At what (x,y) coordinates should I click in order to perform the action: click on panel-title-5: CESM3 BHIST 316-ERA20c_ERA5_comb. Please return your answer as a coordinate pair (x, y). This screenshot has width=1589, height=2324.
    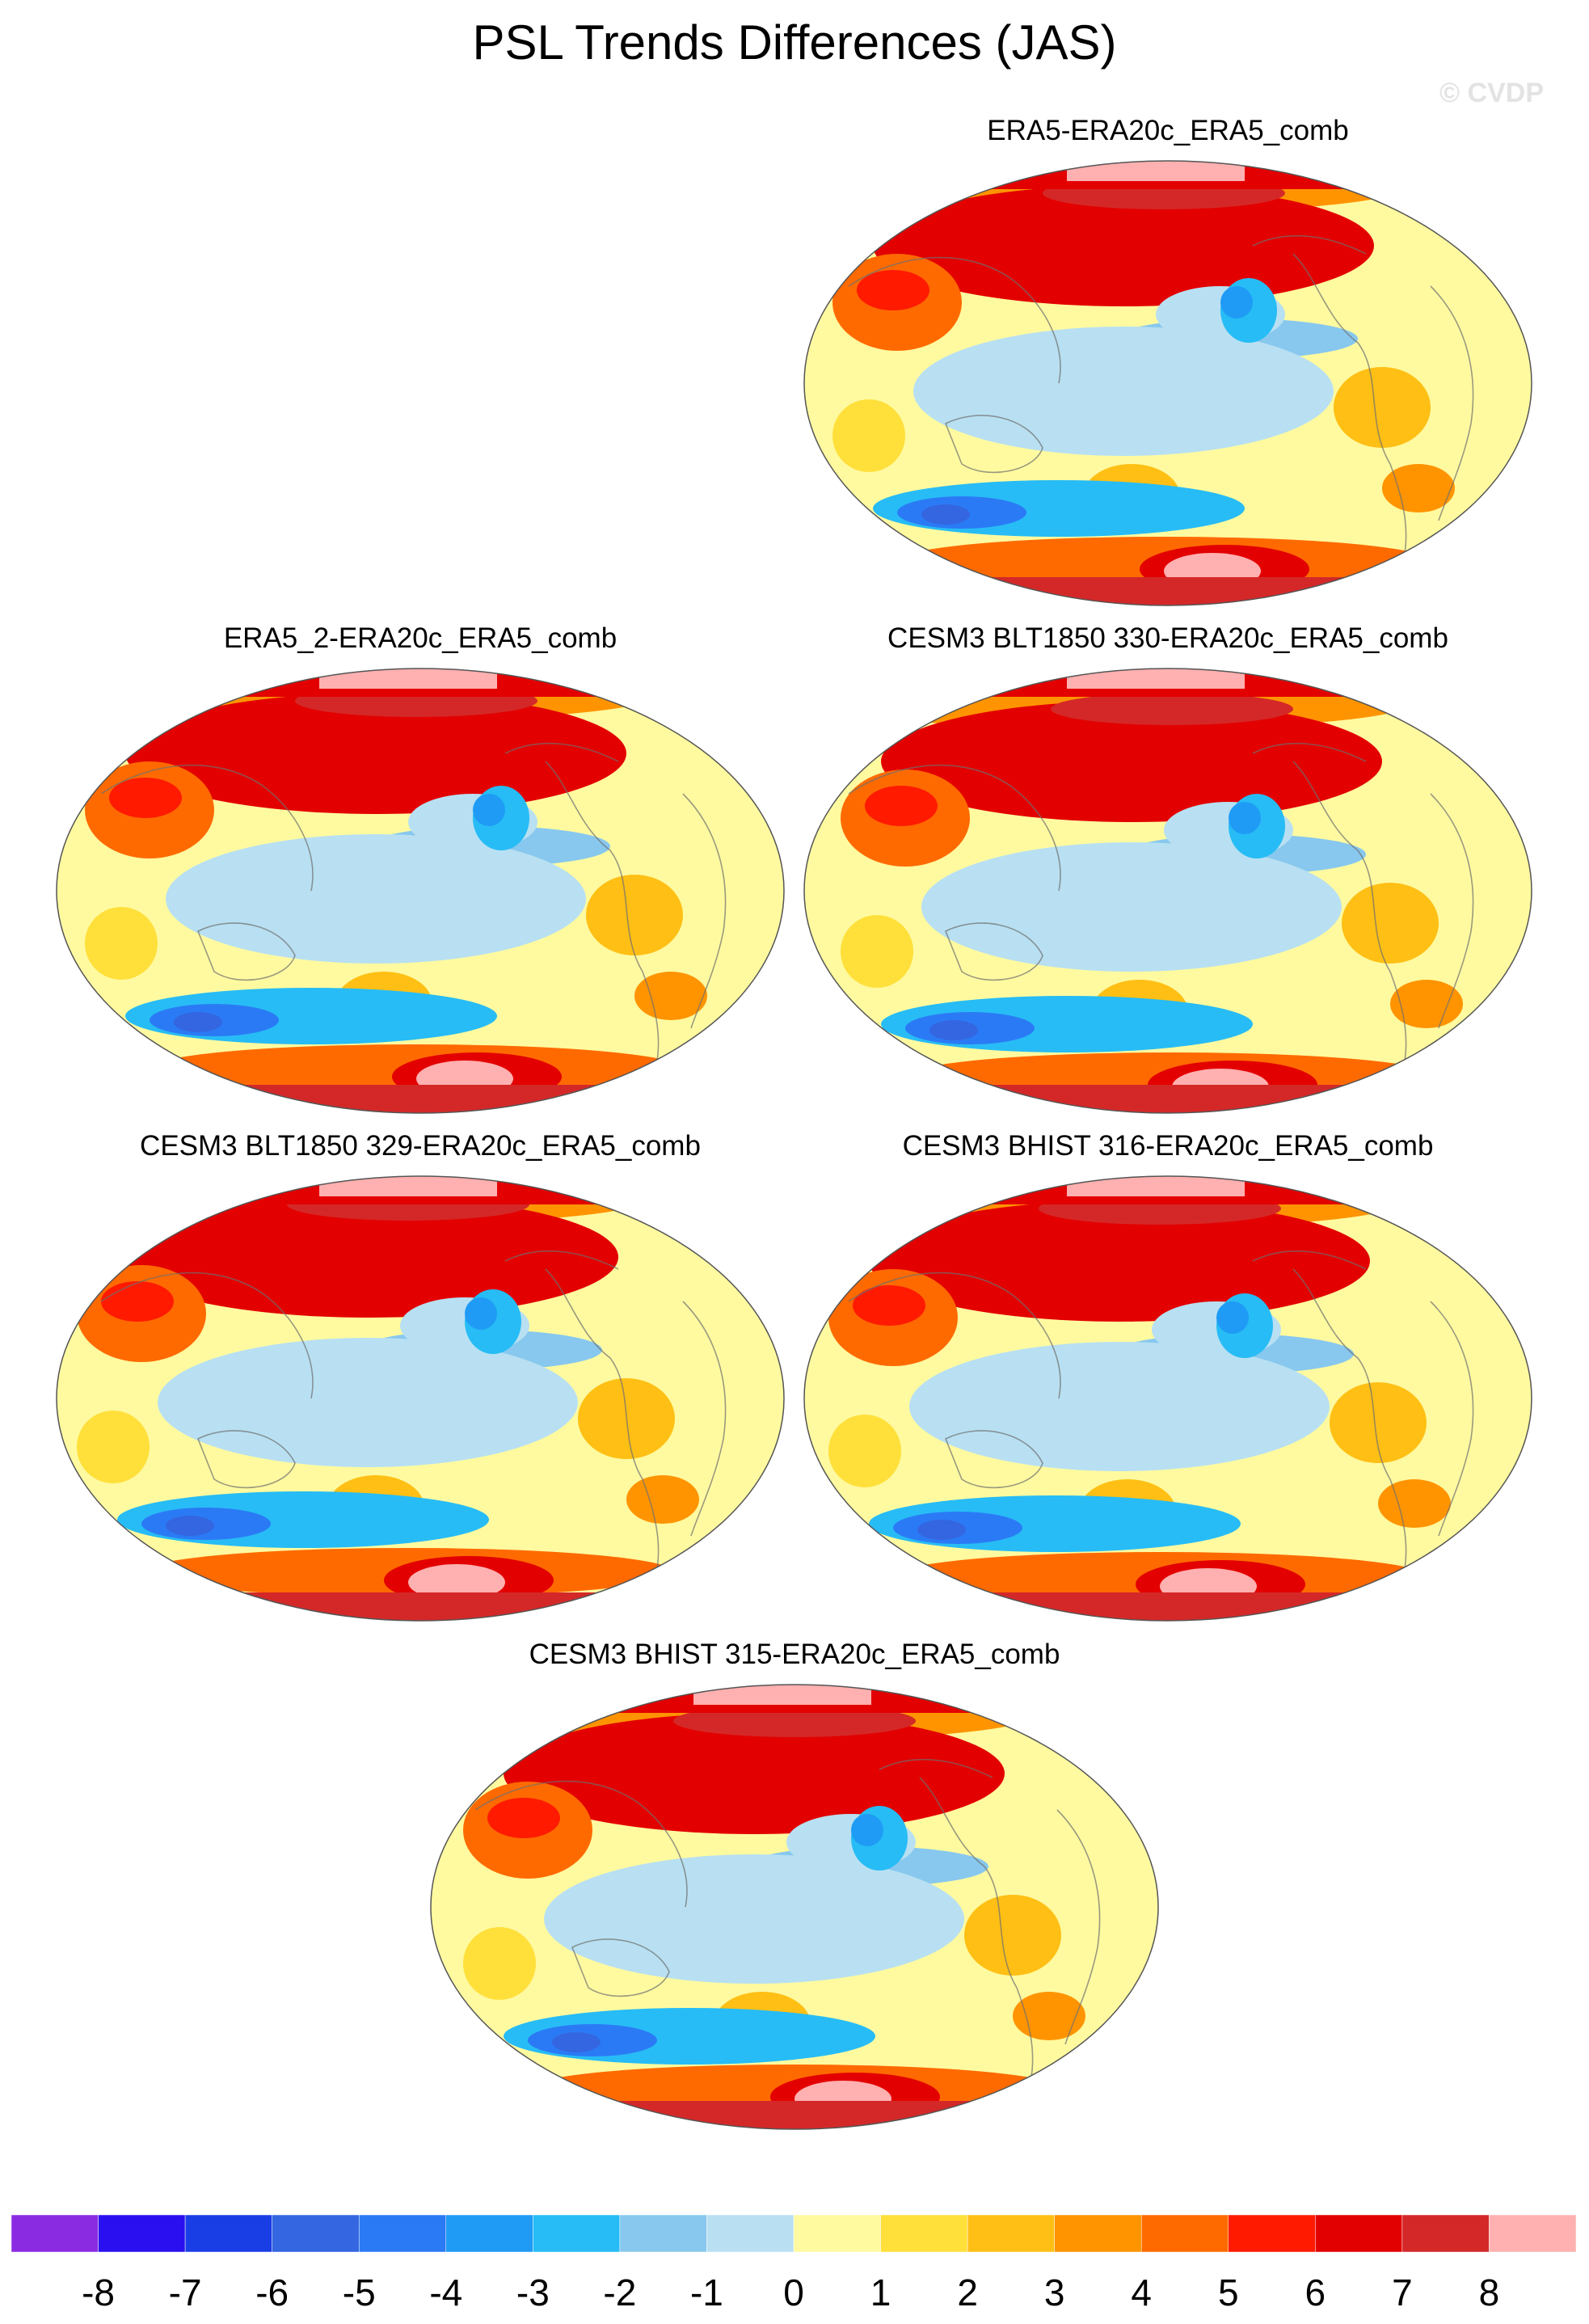
    Looking at the image, I should click on (1168, 1146).